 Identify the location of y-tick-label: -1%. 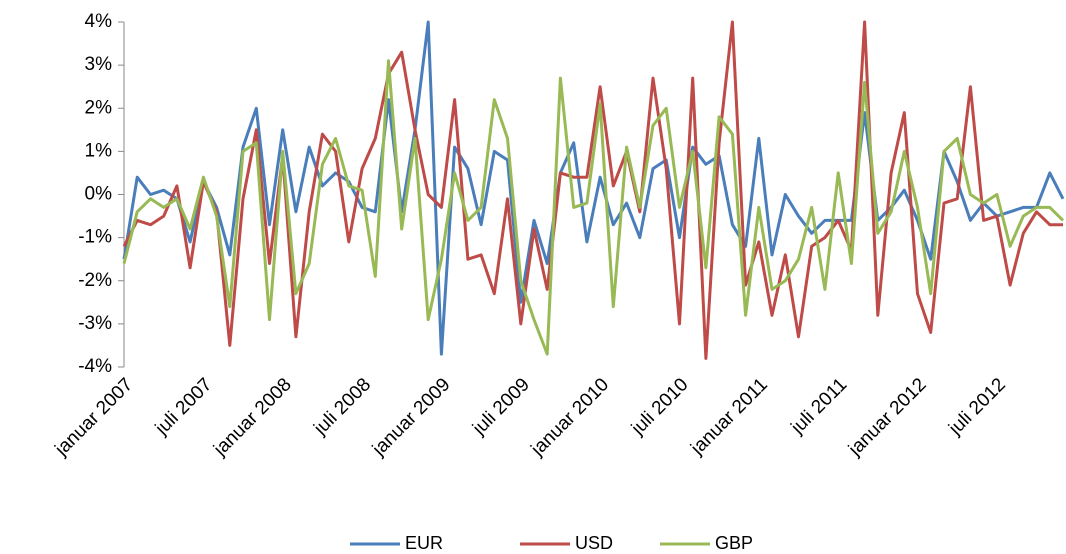
(95, 237).